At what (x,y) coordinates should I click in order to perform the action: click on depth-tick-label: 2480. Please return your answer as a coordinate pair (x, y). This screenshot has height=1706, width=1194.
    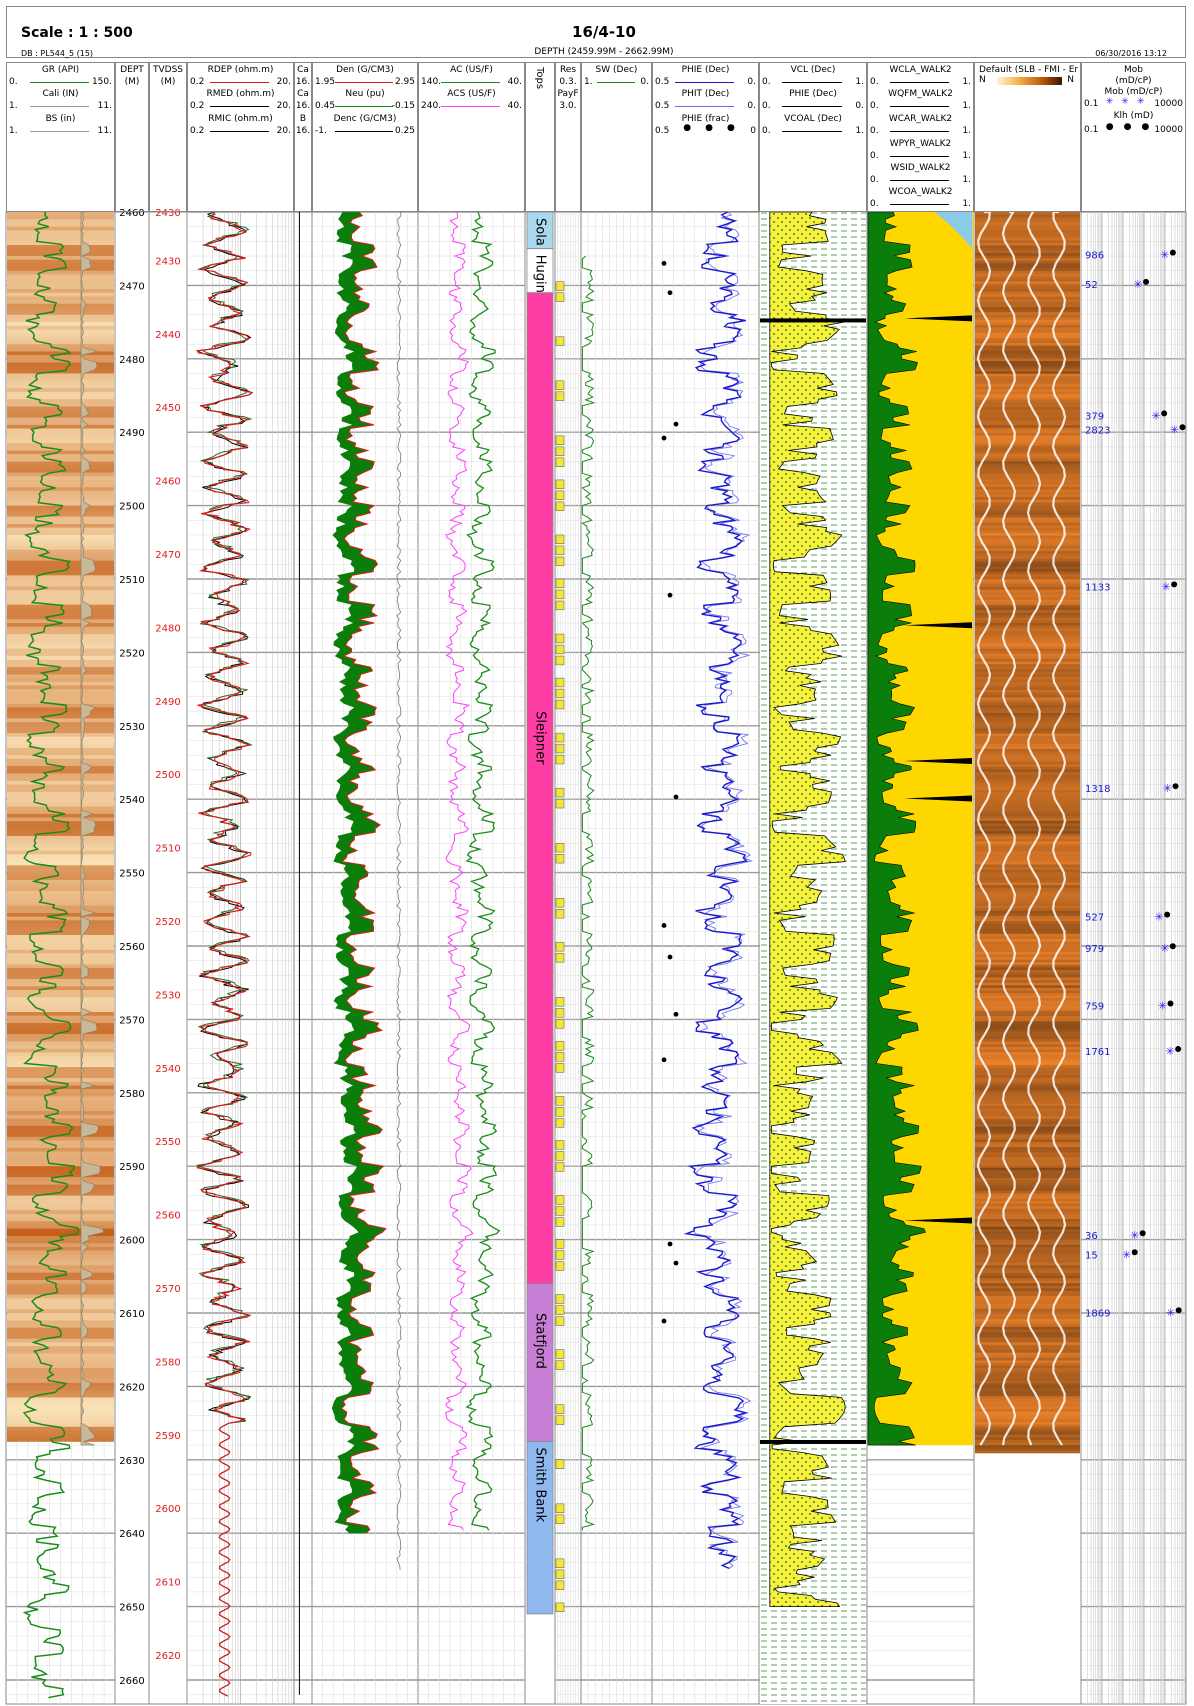
    Looking at the image, I should click on (131, 360).